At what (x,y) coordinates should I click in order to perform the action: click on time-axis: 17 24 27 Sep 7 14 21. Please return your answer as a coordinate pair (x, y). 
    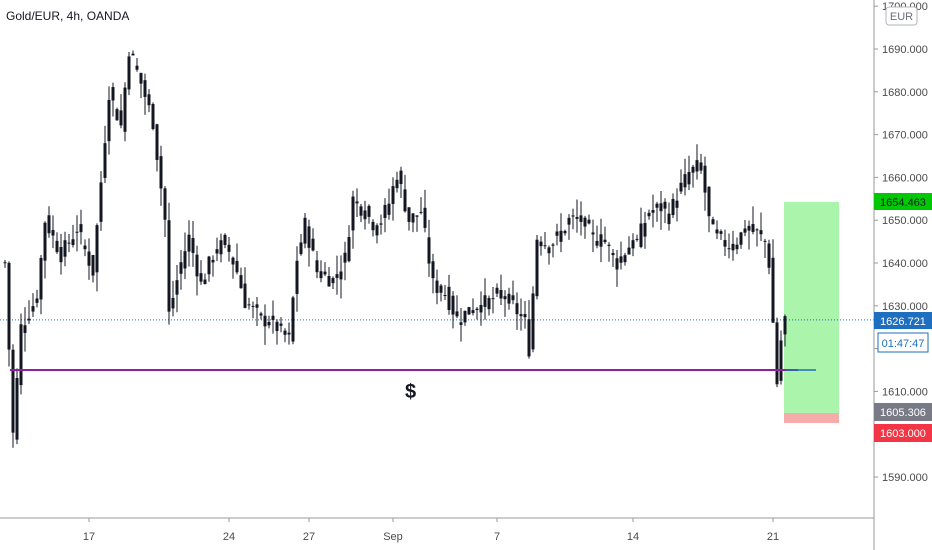
    Looking at the image, I should click on (431, 530).